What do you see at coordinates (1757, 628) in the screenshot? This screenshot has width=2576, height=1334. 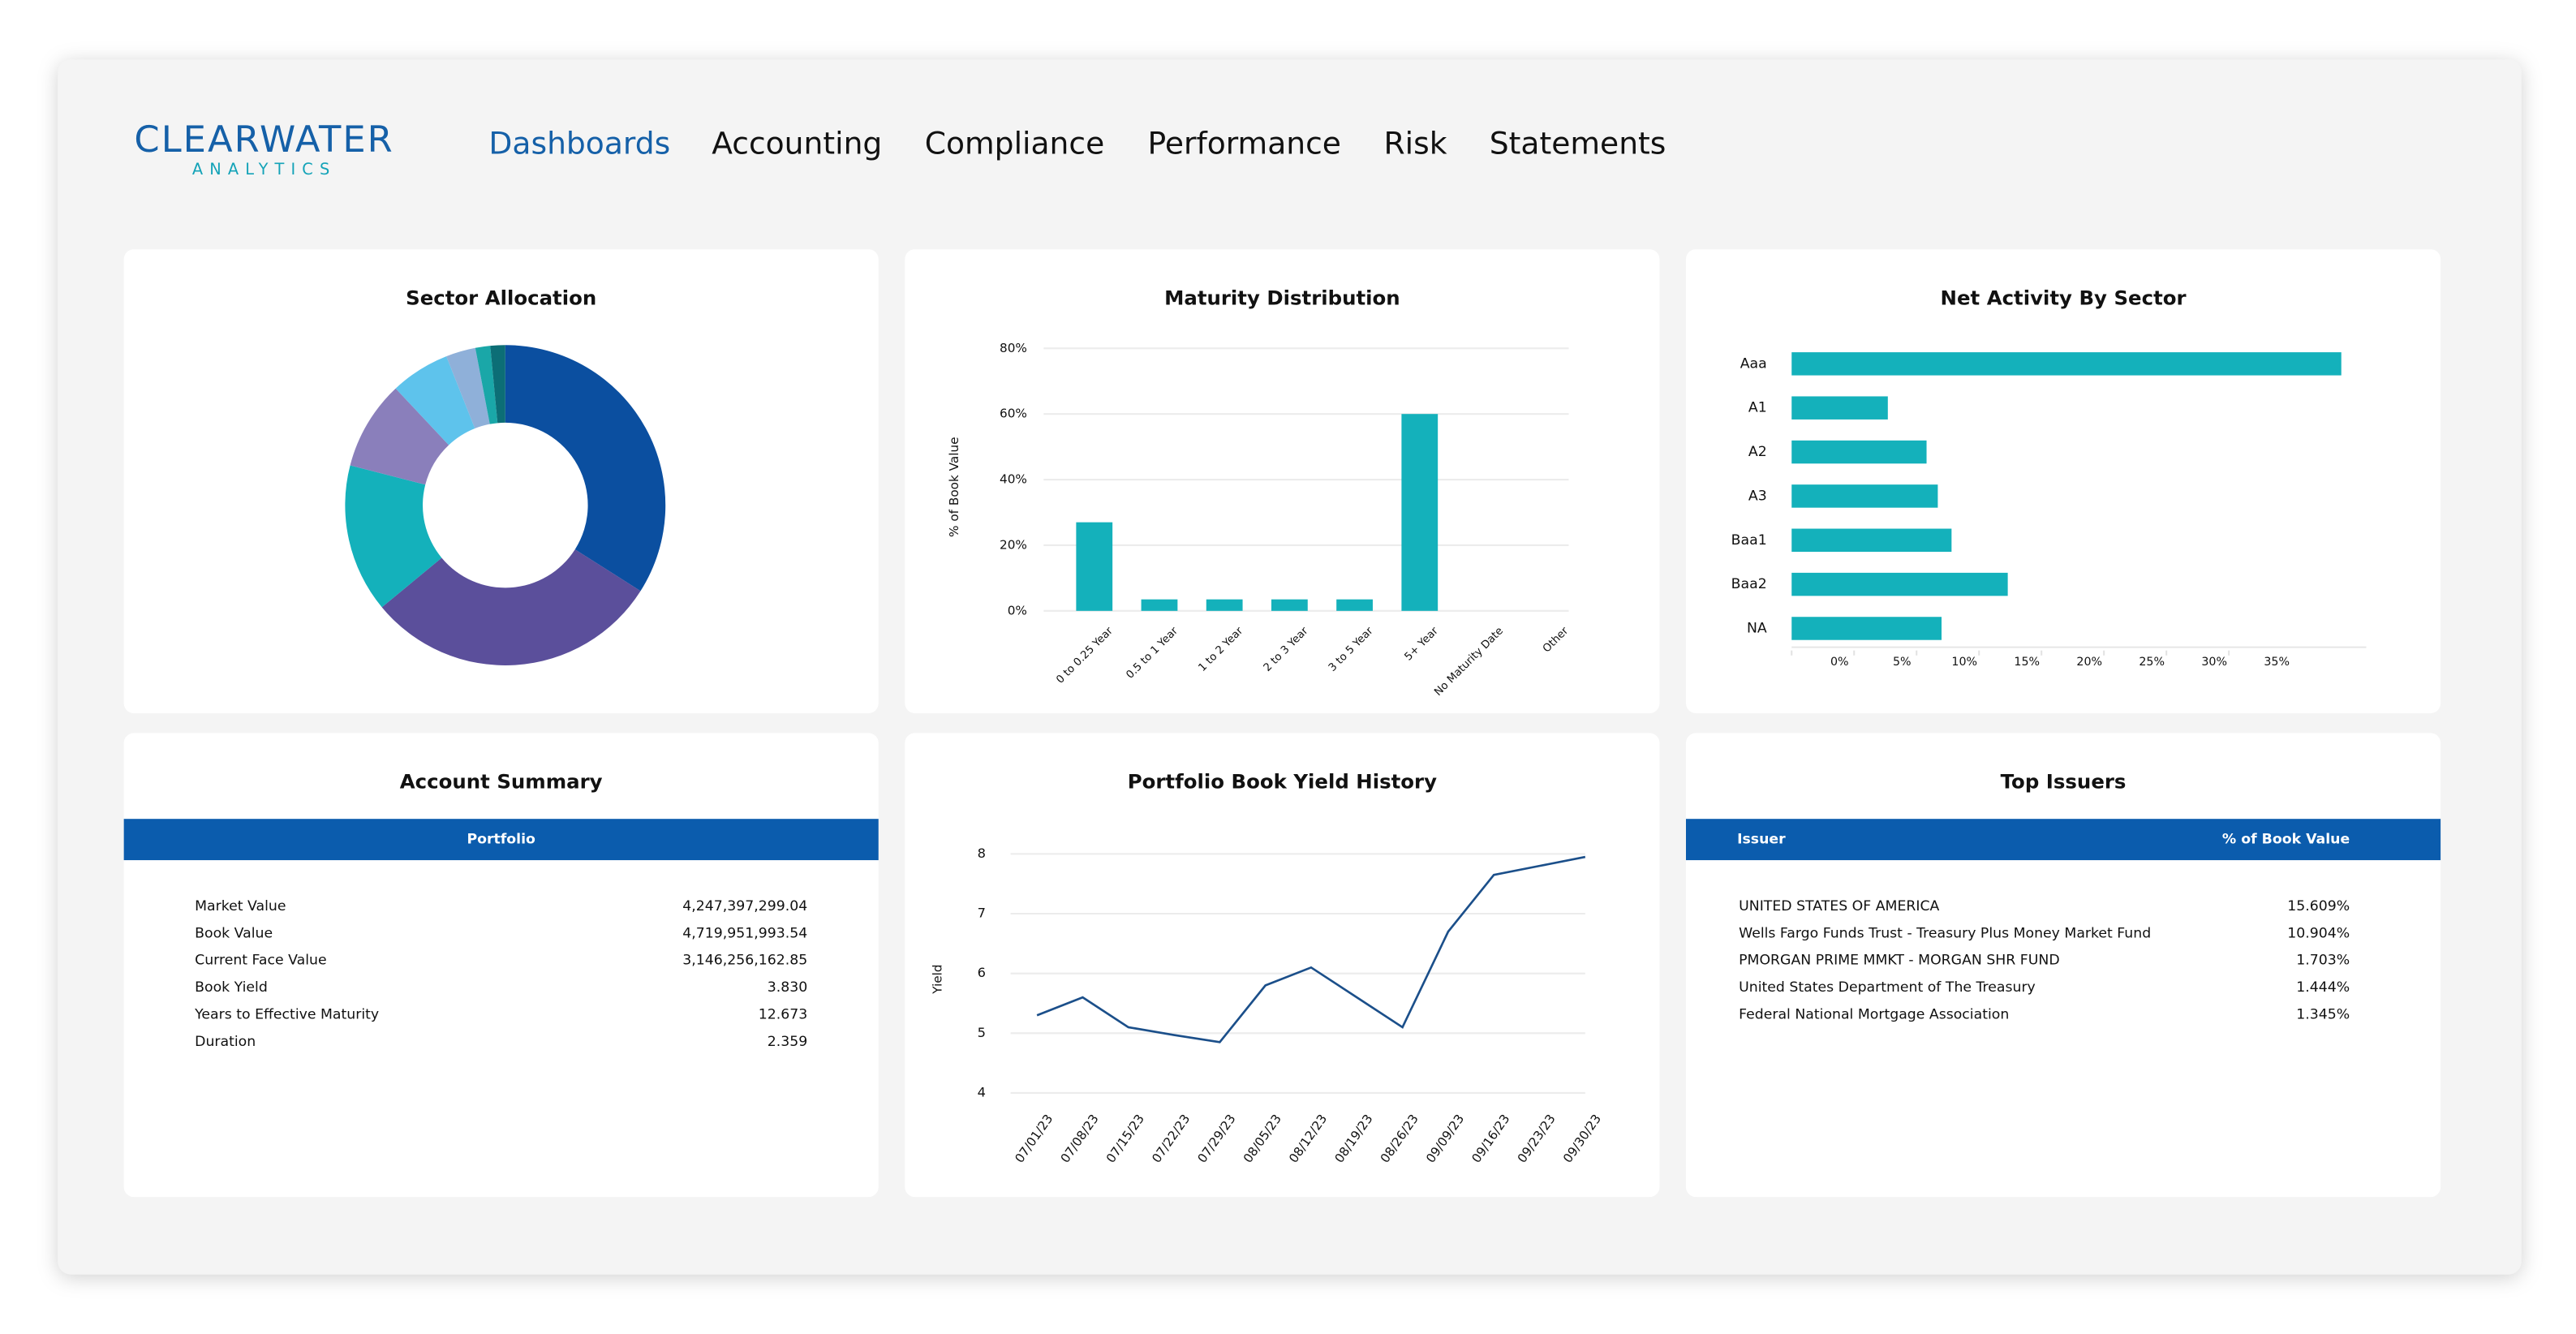 I see `y-tick-label: NA` at bounding box center [1757, 628].